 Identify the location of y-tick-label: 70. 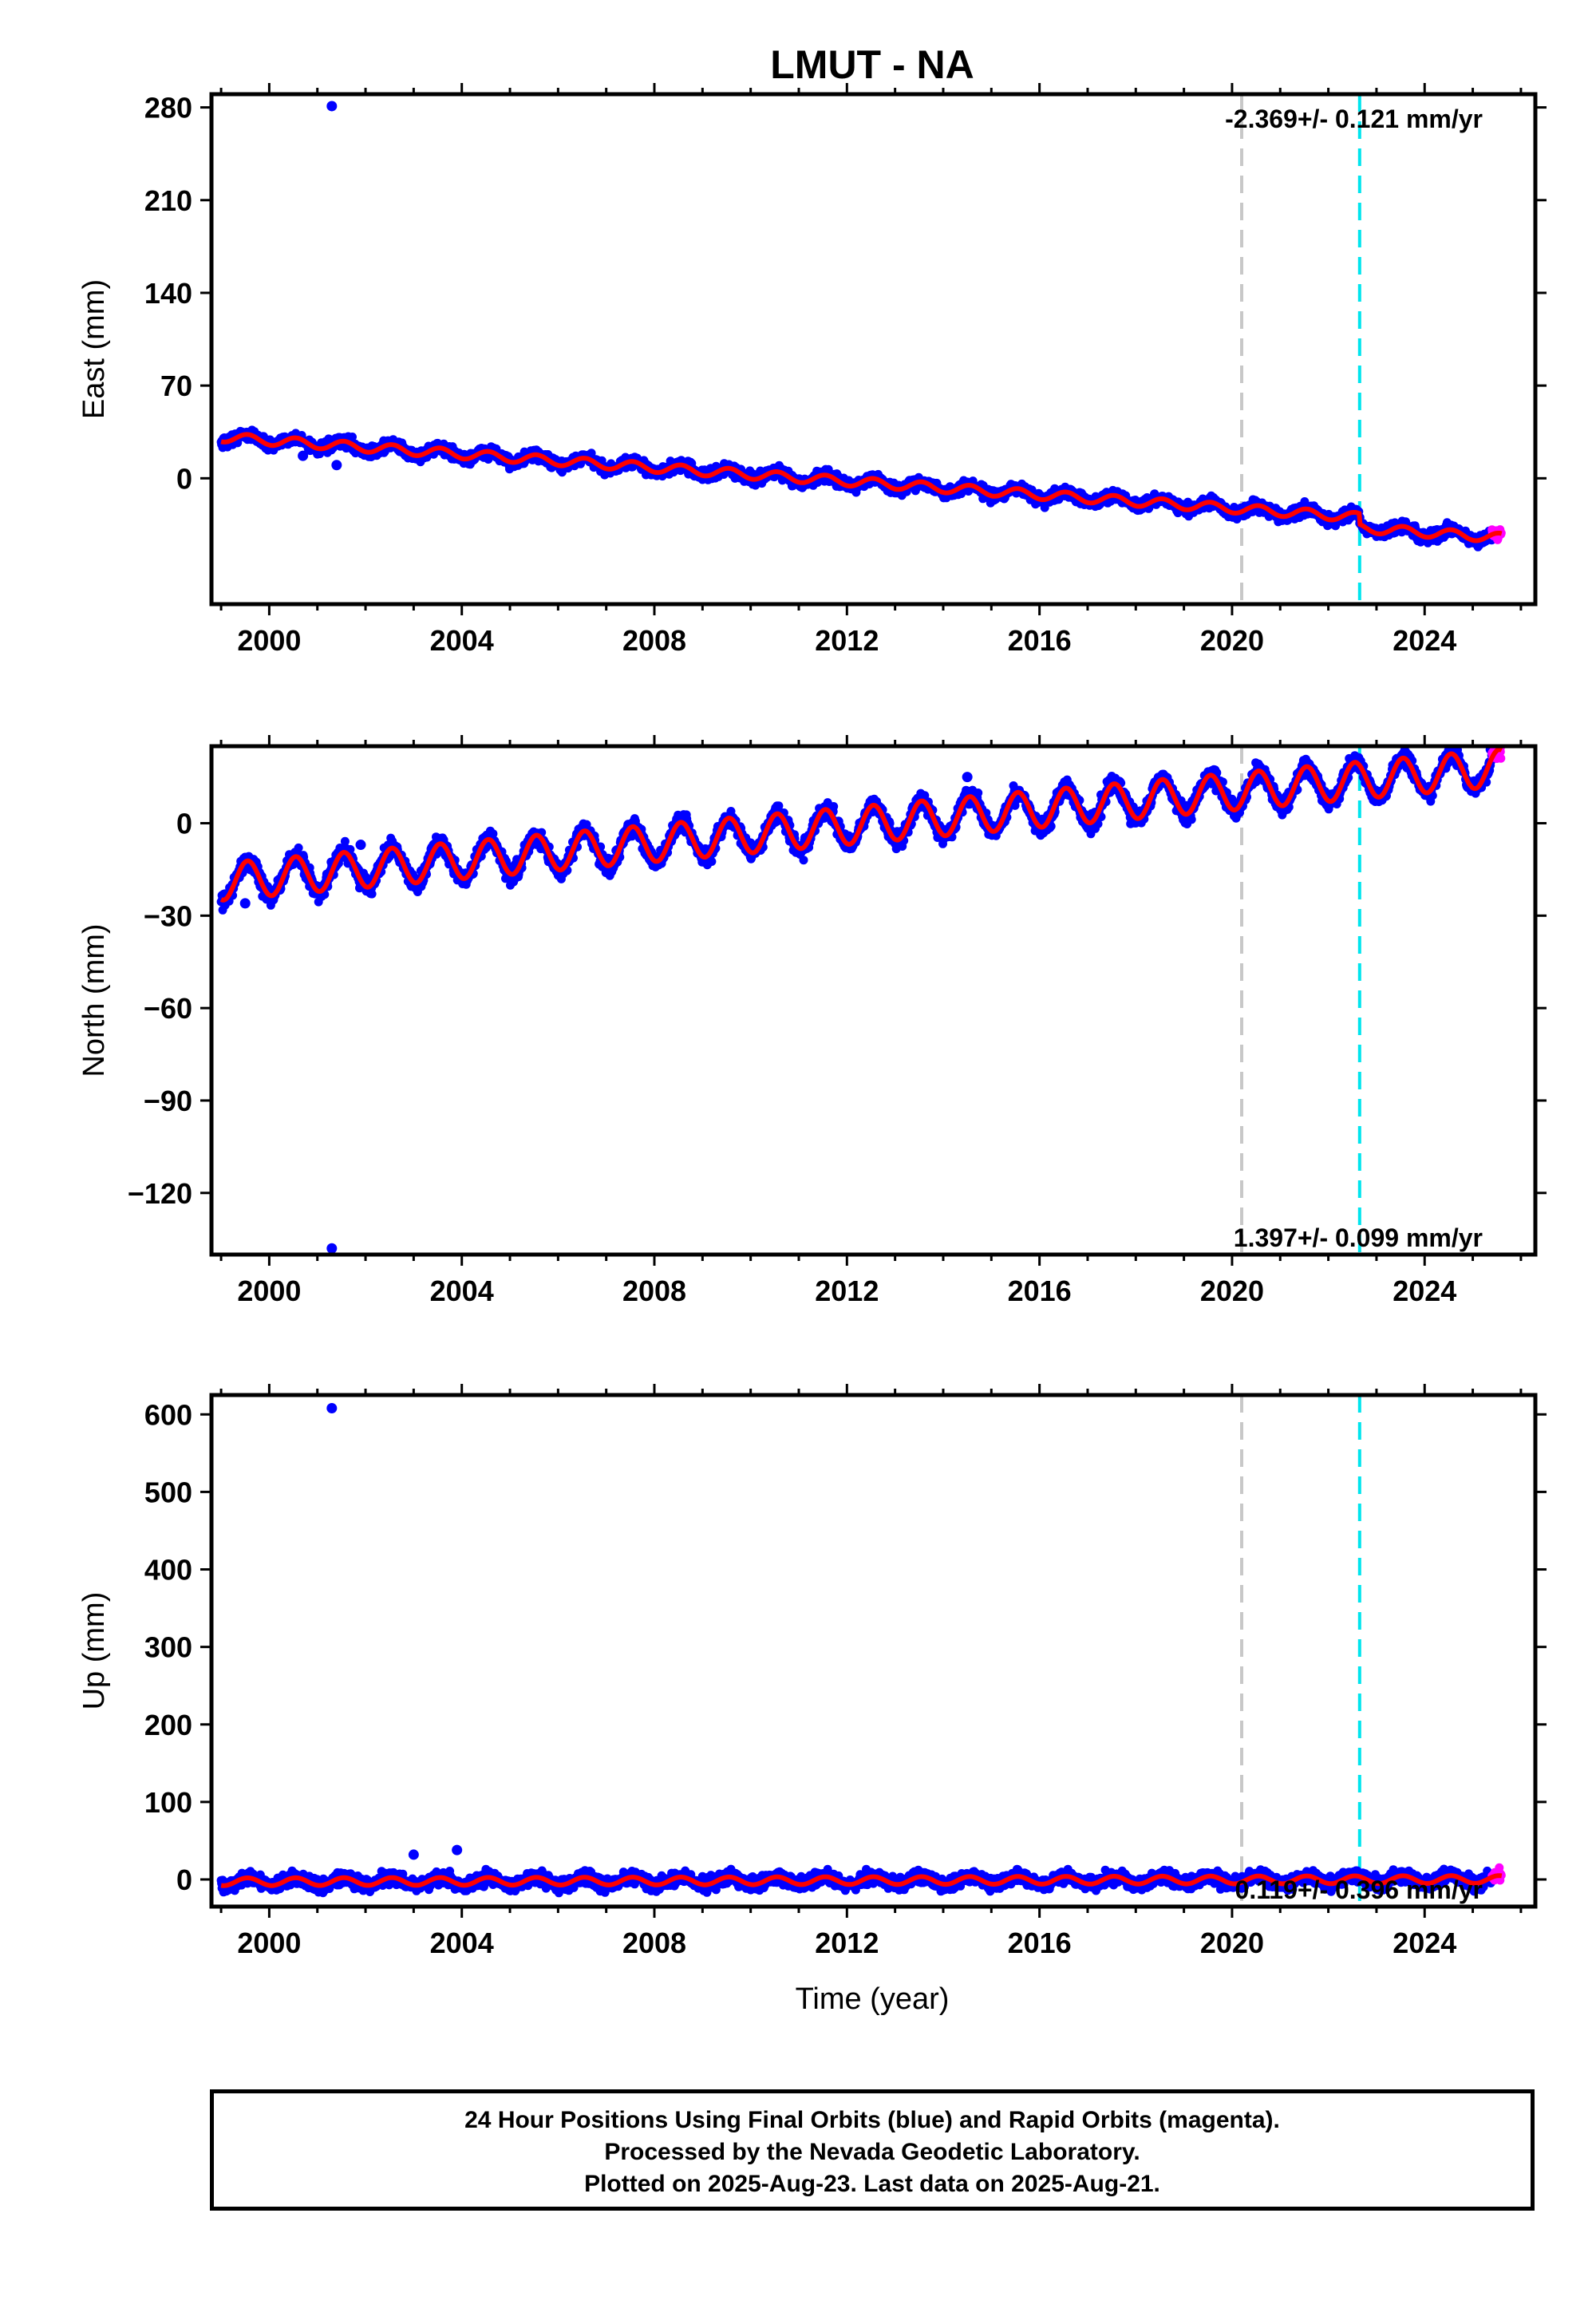
(176, 386).